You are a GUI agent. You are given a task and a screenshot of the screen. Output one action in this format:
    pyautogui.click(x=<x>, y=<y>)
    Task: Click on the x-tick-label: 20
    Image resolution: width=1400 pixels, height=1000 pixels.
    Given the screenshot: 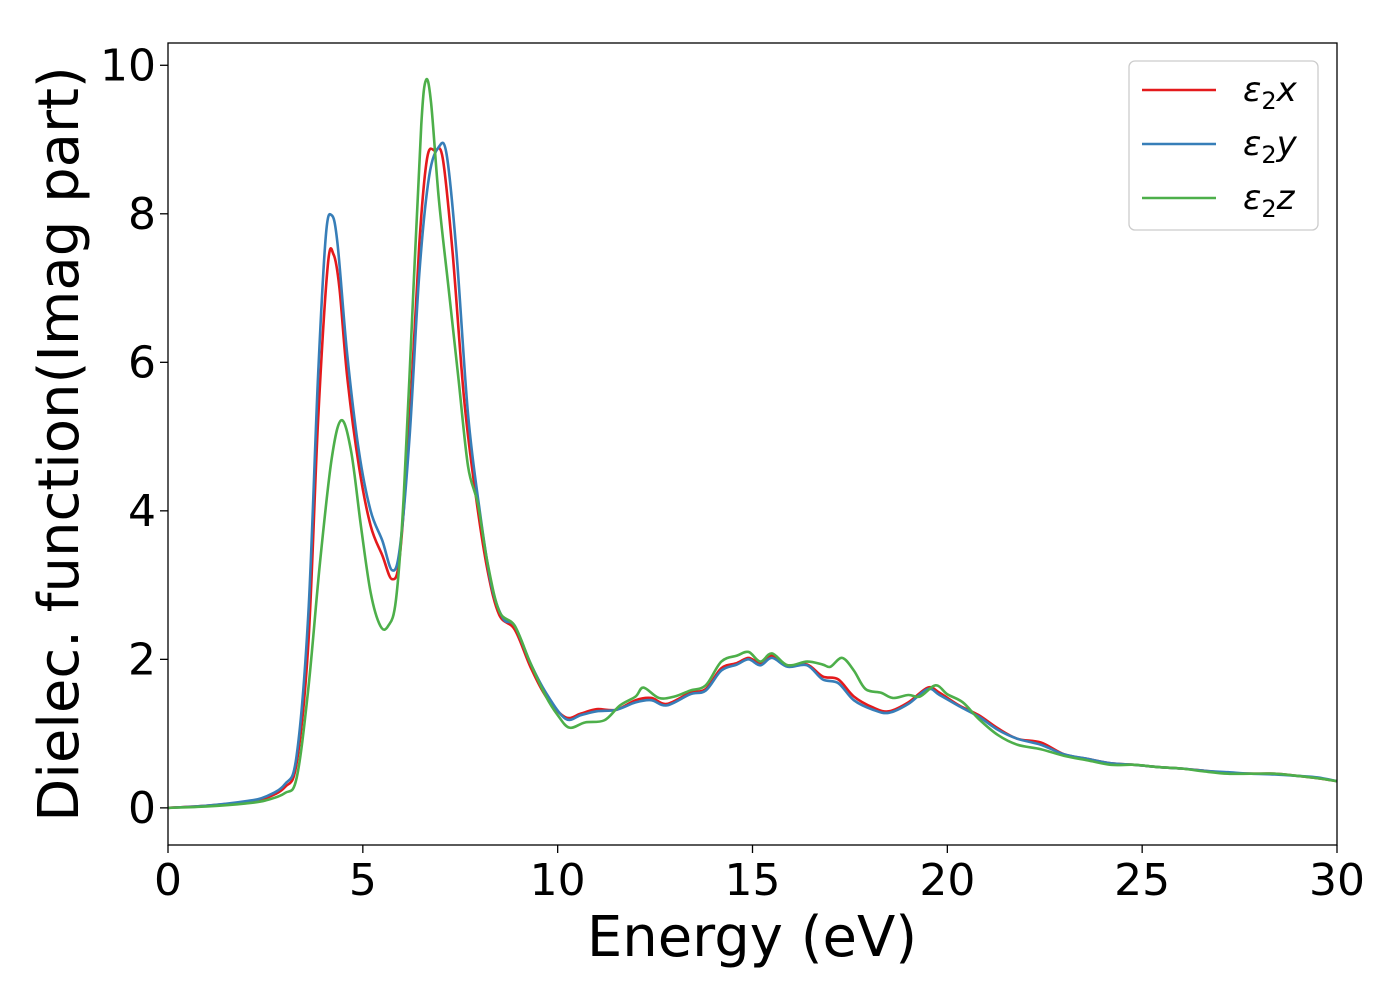 What is the action you would take?
    pyautogui.click(x=947, y=880)
    